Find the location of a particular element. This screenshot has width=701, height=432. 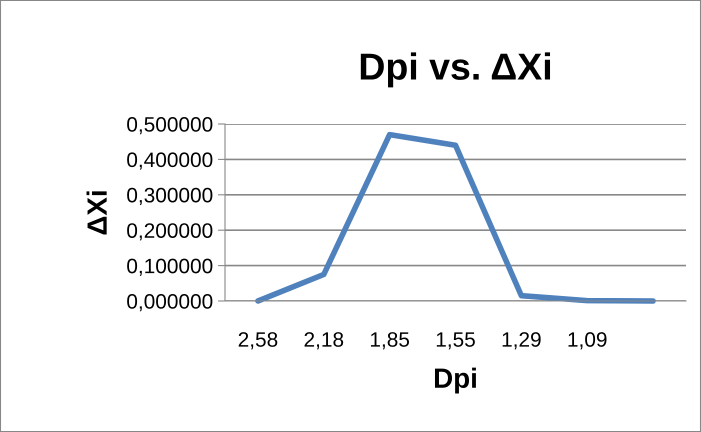

chart-title: Dpi vs. ΔXi is located at coordinates (455, 70).